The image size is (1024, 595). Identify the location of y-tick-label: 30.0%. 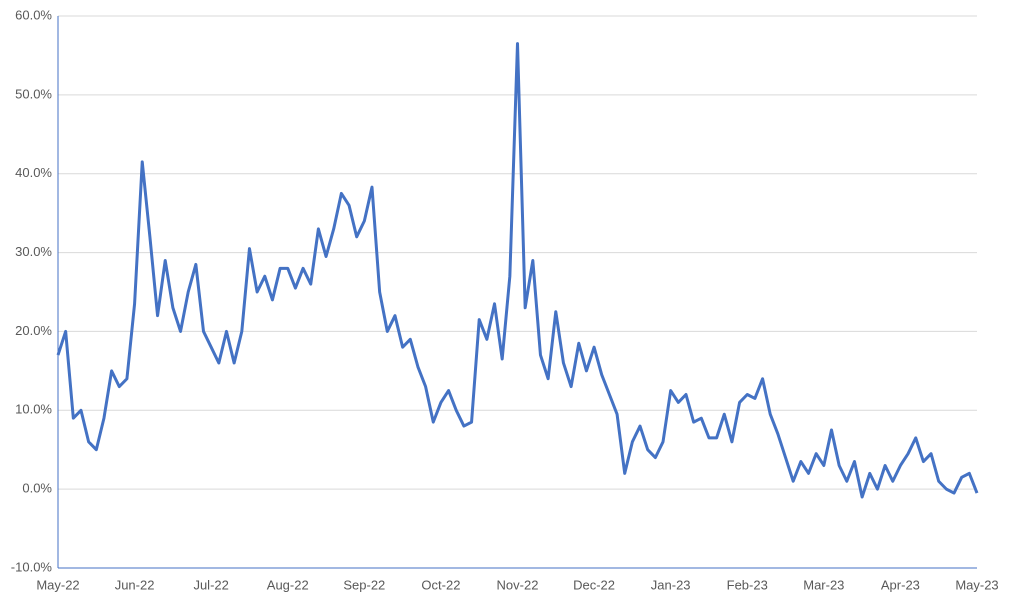
(33, 251).